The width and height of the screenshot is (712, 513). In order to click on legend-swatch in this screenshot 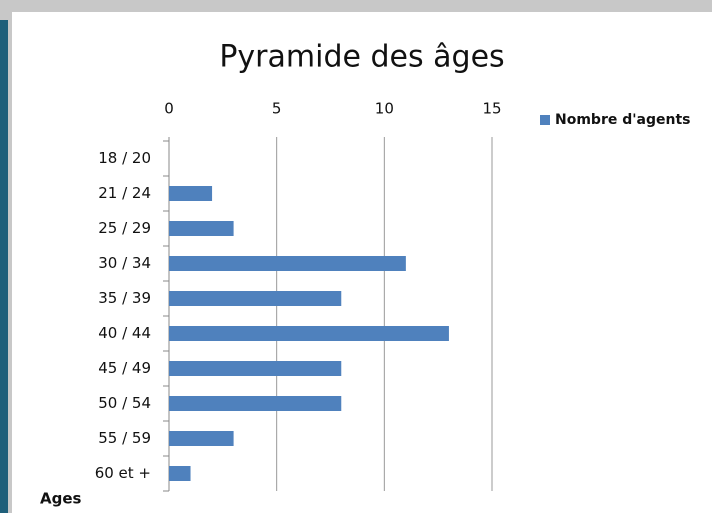, I will do `click(545, 120)`.